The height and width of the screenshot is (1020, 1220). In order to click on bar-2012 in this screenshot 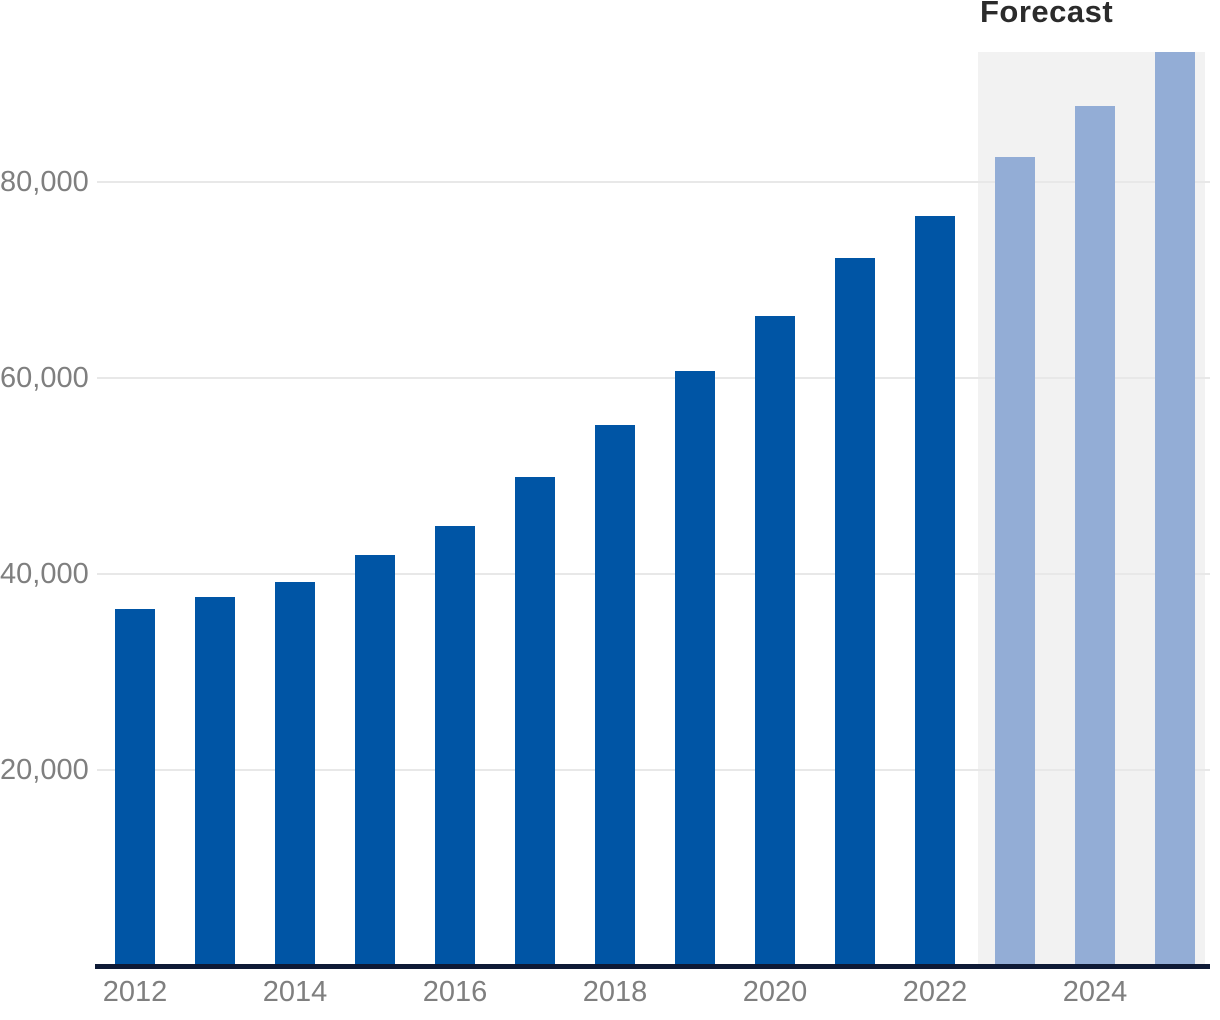, I will do `click(135, 788)`.